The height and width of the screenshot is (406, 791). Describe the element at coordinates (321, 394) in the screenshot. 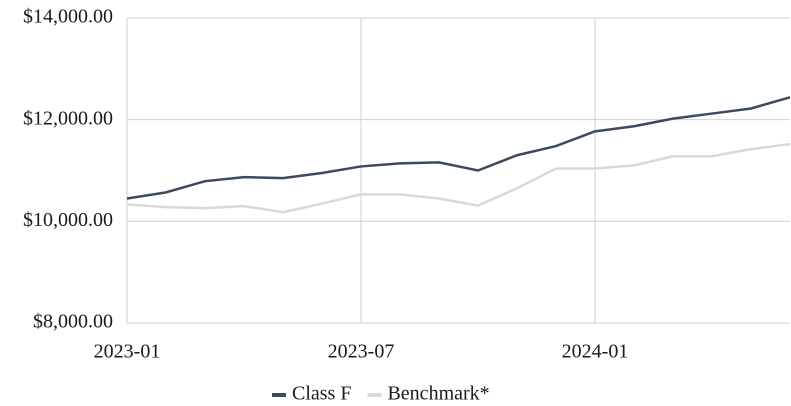

I see `legend-label: Class F` at that location.